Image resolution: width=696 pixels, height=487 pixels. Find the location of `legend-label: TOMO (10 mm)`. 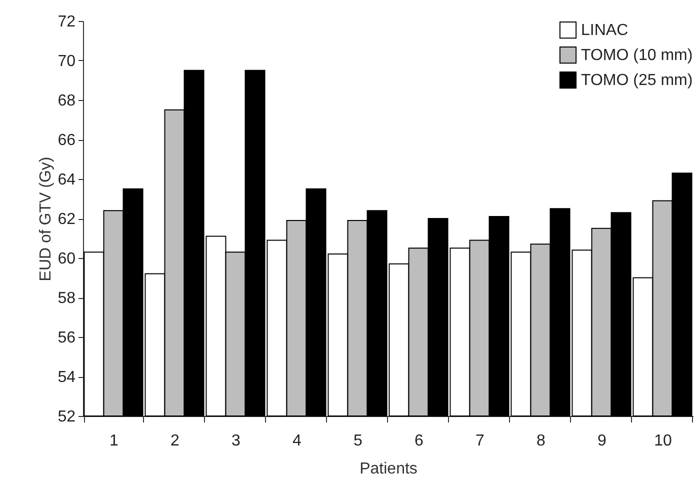

legend-label: TOMO (10 mm) is located at coordinates (637, 55).